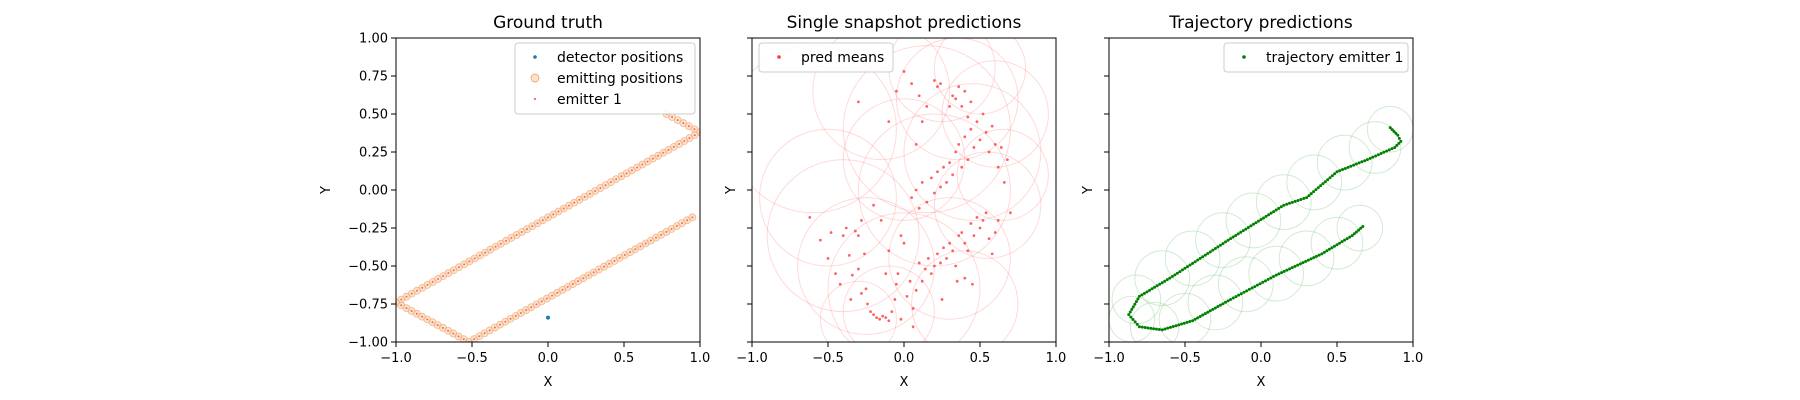  I want to click on ground-truth-xtick-label: 1.0, so click(700, 358).